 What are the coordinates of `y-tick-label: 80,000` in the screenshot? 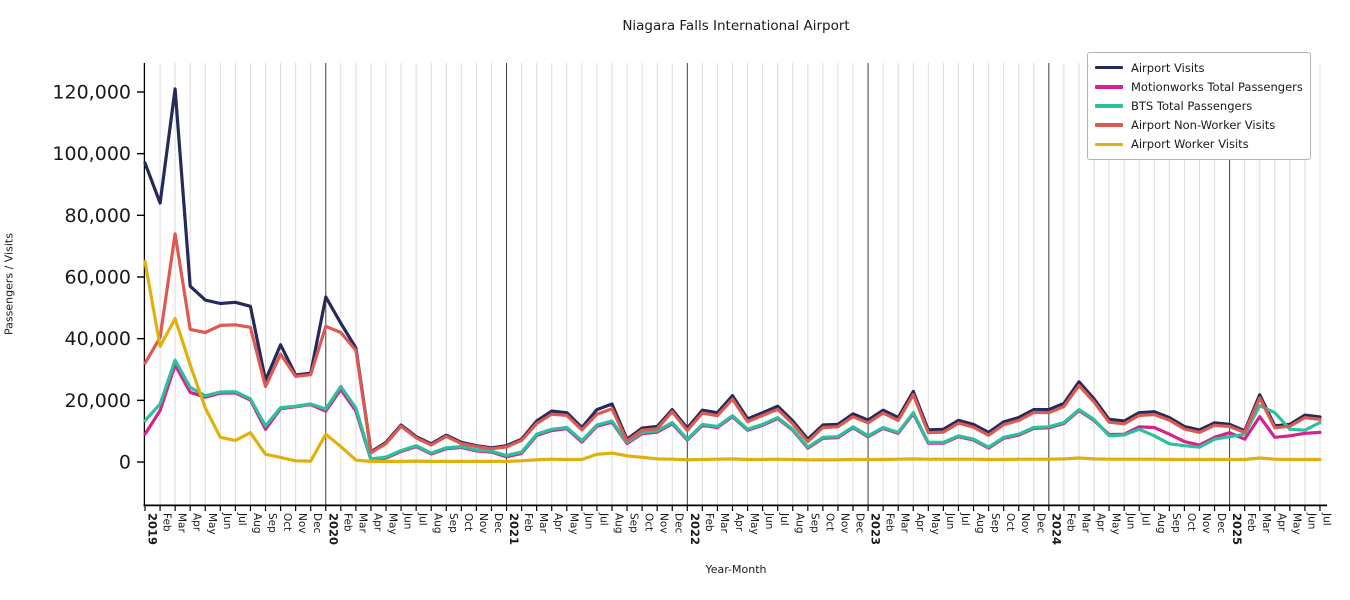 It's located at (98, 216).